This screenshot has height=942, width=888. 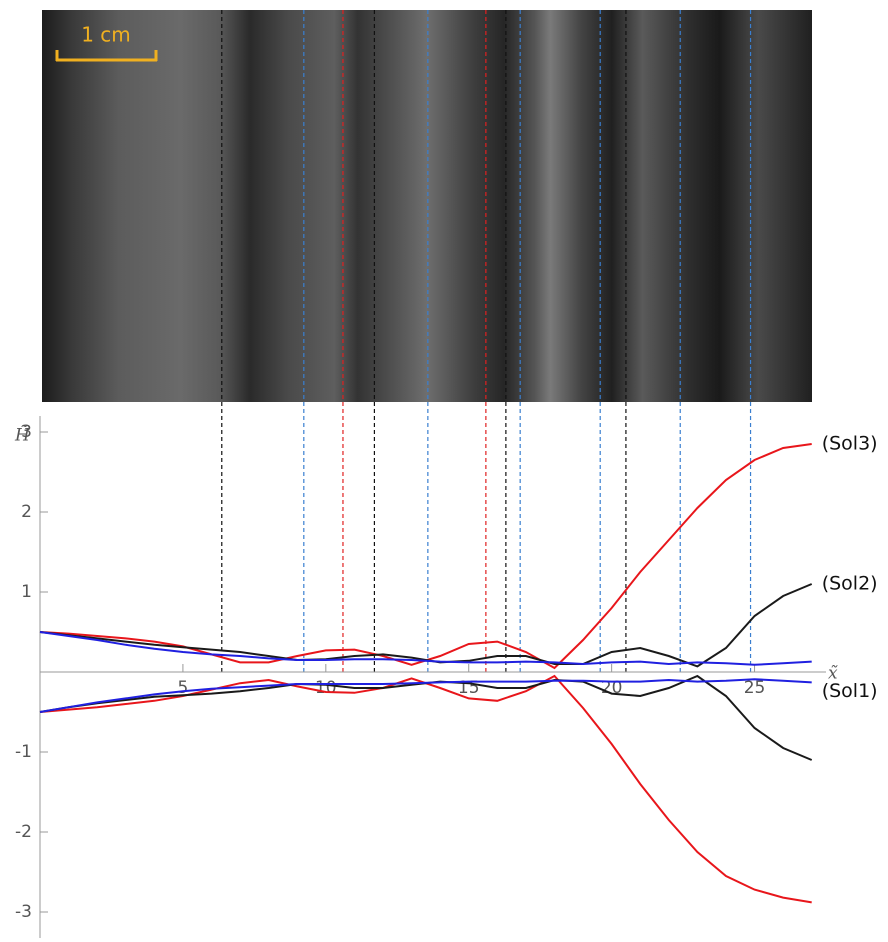 What do you see at coordinates (612, 688) in the screenshot?
I see `x-tick-label: 20` at bounding box center [612, 688].